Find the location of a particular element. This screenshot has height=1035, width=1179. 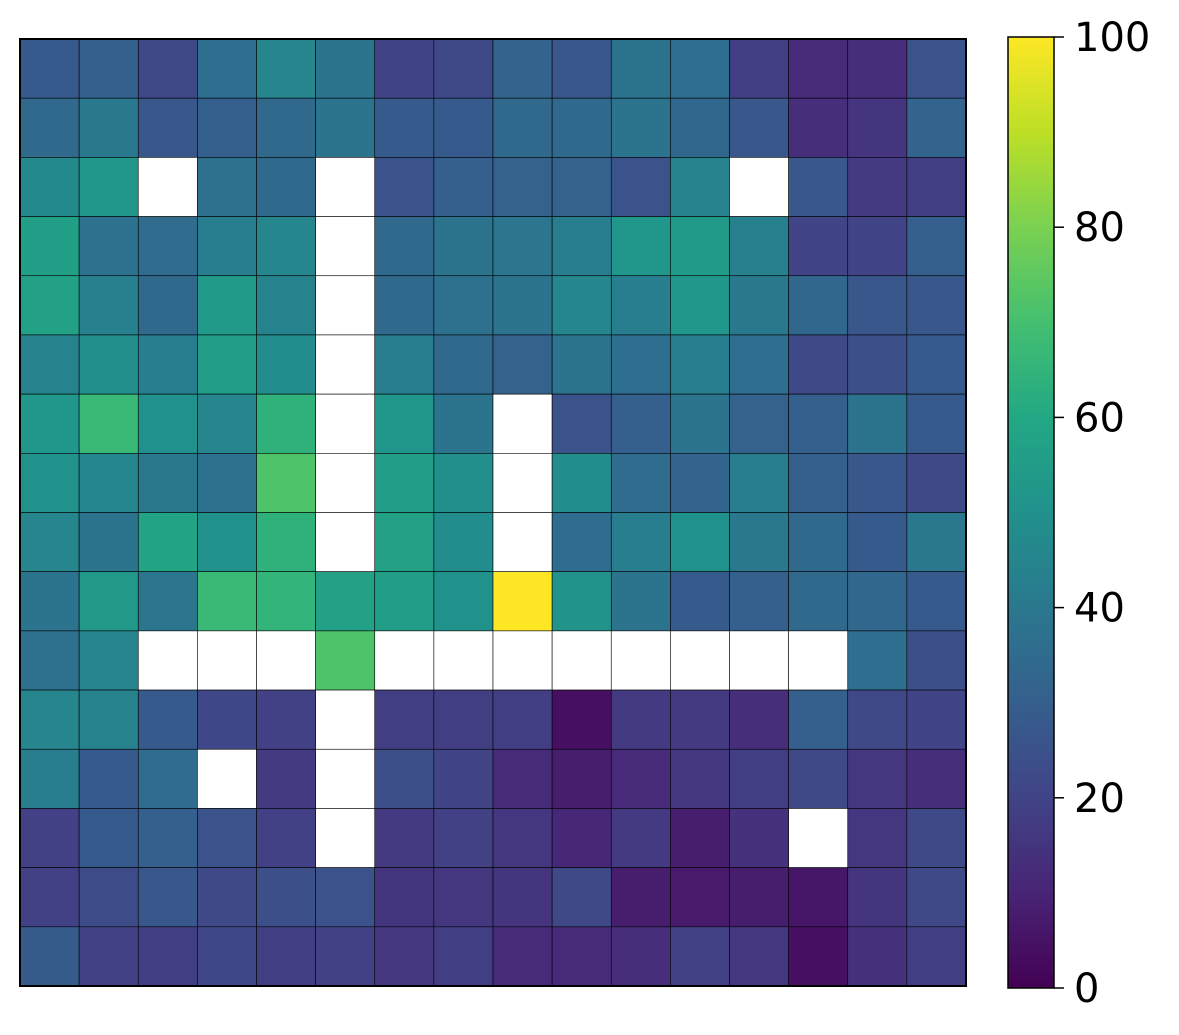

colorbar-gradient is located at coordinates (1031, 512).